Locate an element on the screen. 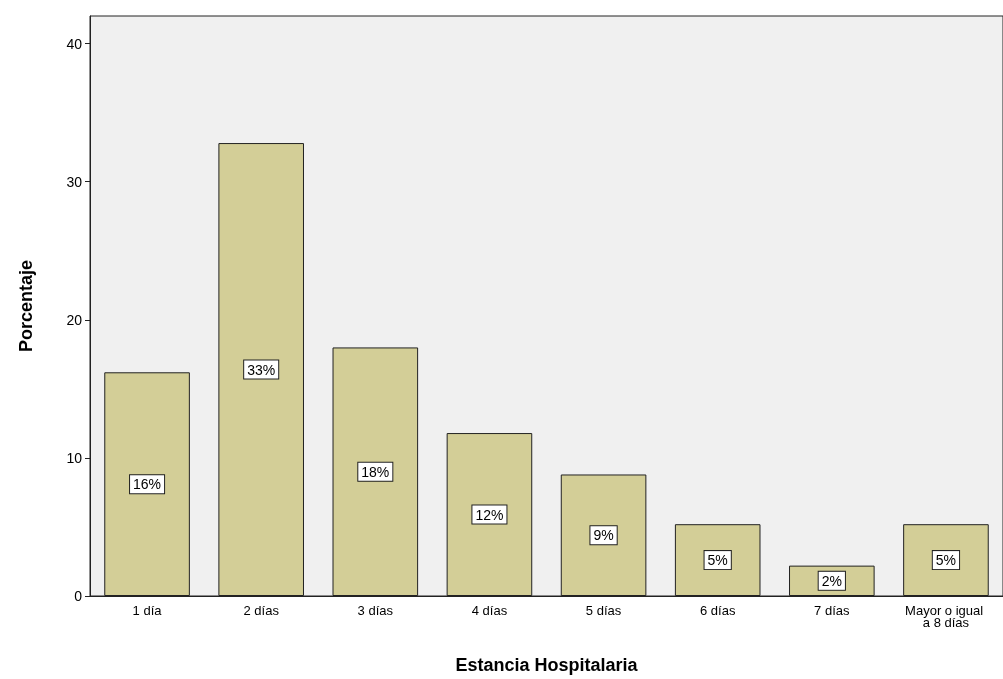 The height and width of the screenshot is (679, 1003). x-tick-label: 3 días is located at coordinates (375, 610).